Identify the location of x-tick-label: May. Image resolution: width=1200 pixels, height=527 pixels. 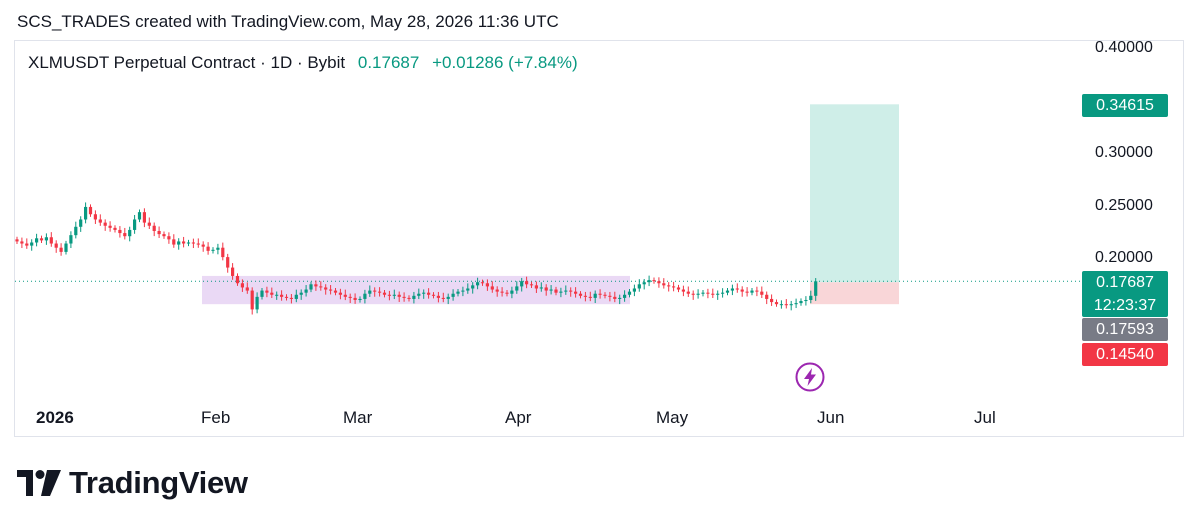
(672, 417).